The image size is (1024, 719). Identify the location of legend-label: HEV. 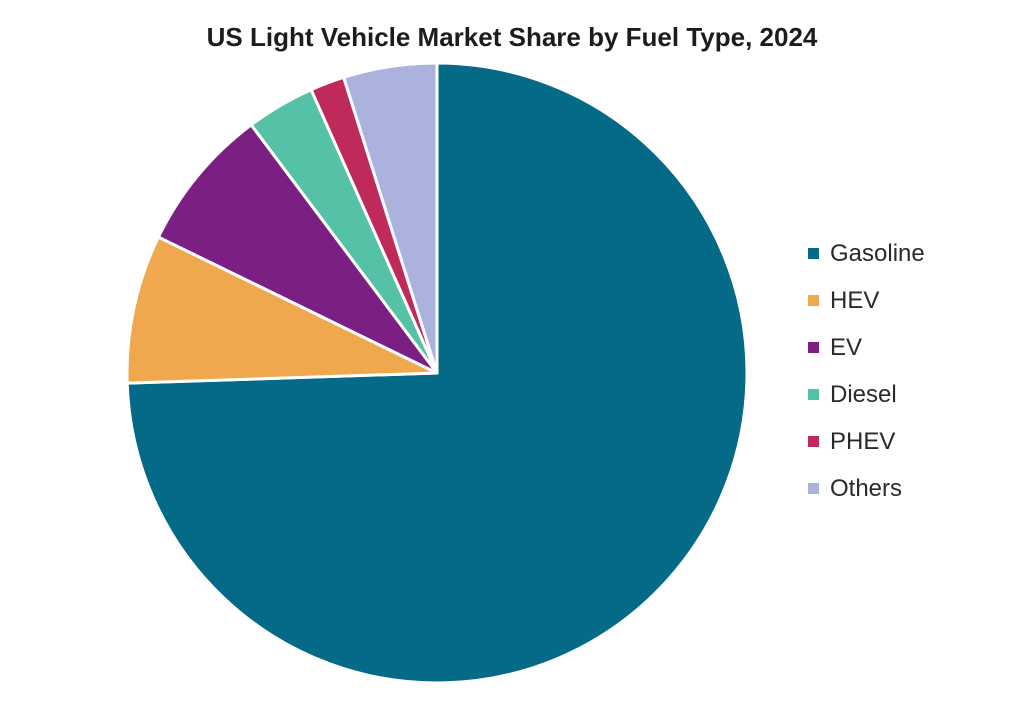
(855, 300).